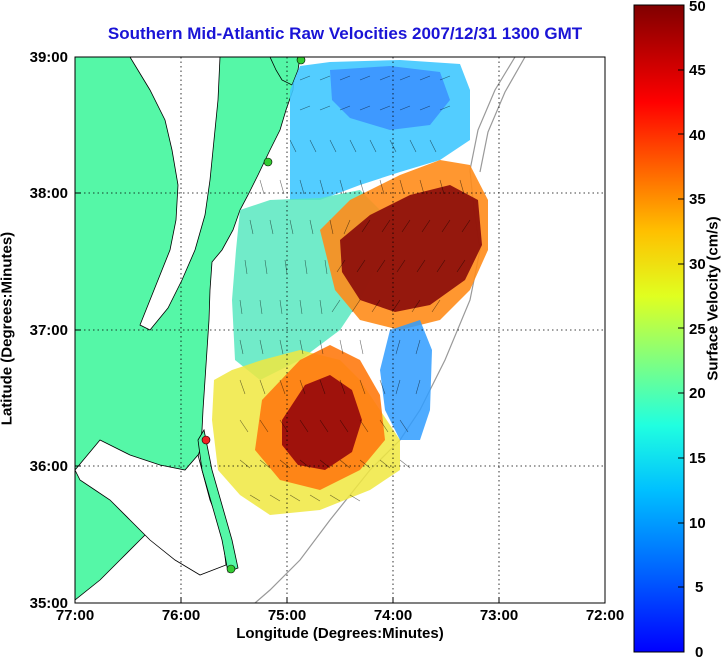  What do you see at coordinates (605, 615) in the screenshot?
I see `x-tick-label: 72:00` at bounding box center [605, 615].